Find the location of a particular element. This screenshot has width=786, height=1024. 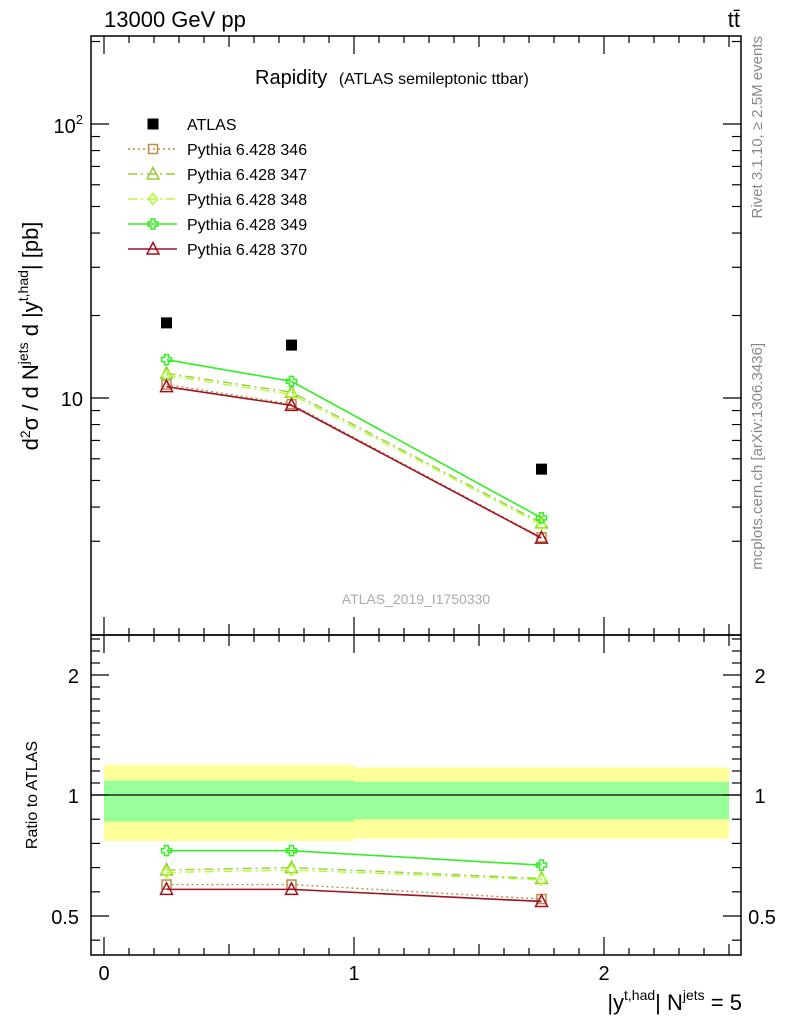

ratio-y-tick-05-left: 0.5 is located at coordinates (65, 918).